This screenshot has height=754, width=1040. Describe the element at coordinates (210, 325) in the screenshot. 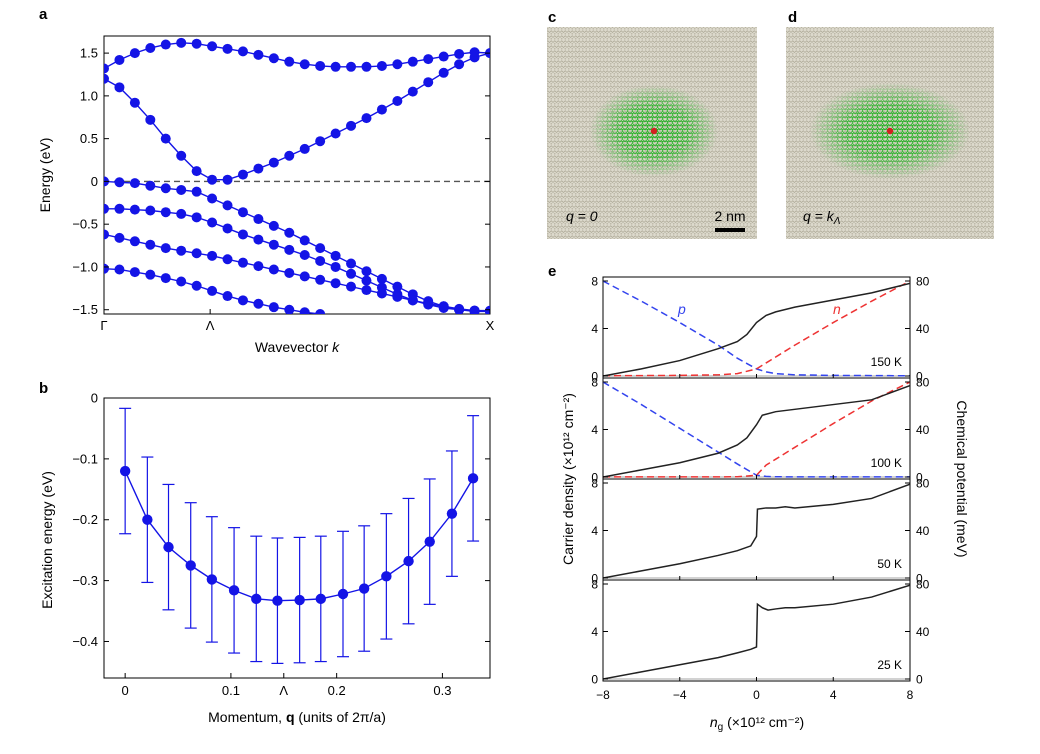

I see `x-tick-label-a: Λ` at that location.